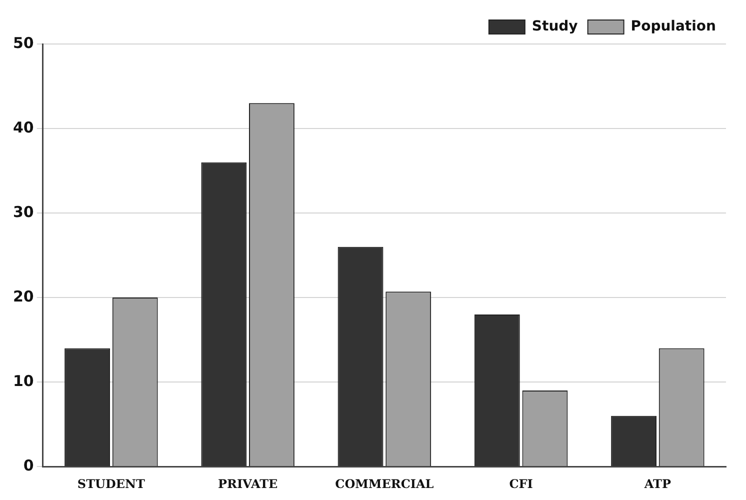 This screenshot has height=500, width=746. Describe the element at coordinates (23, 211) in the screenshot. I see `y-tick-label: 30` at that location.